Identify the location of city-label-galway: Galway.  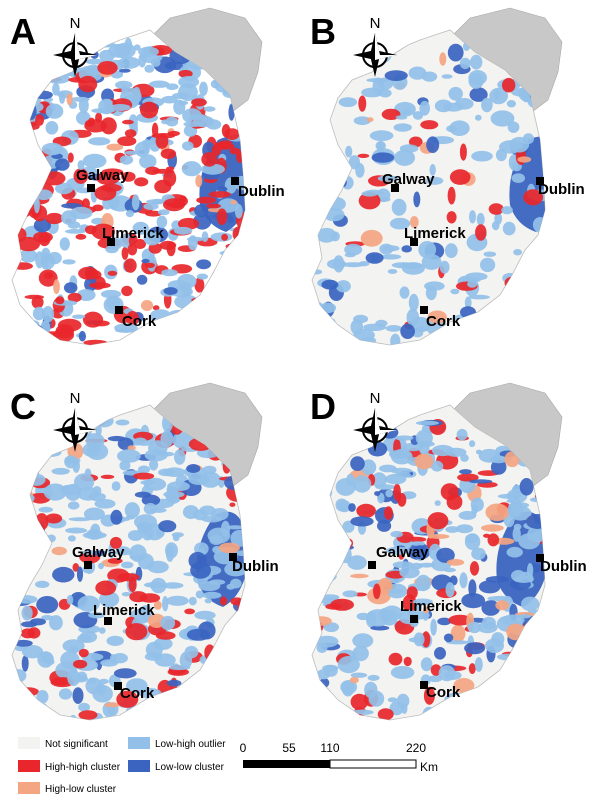
(102, 175).